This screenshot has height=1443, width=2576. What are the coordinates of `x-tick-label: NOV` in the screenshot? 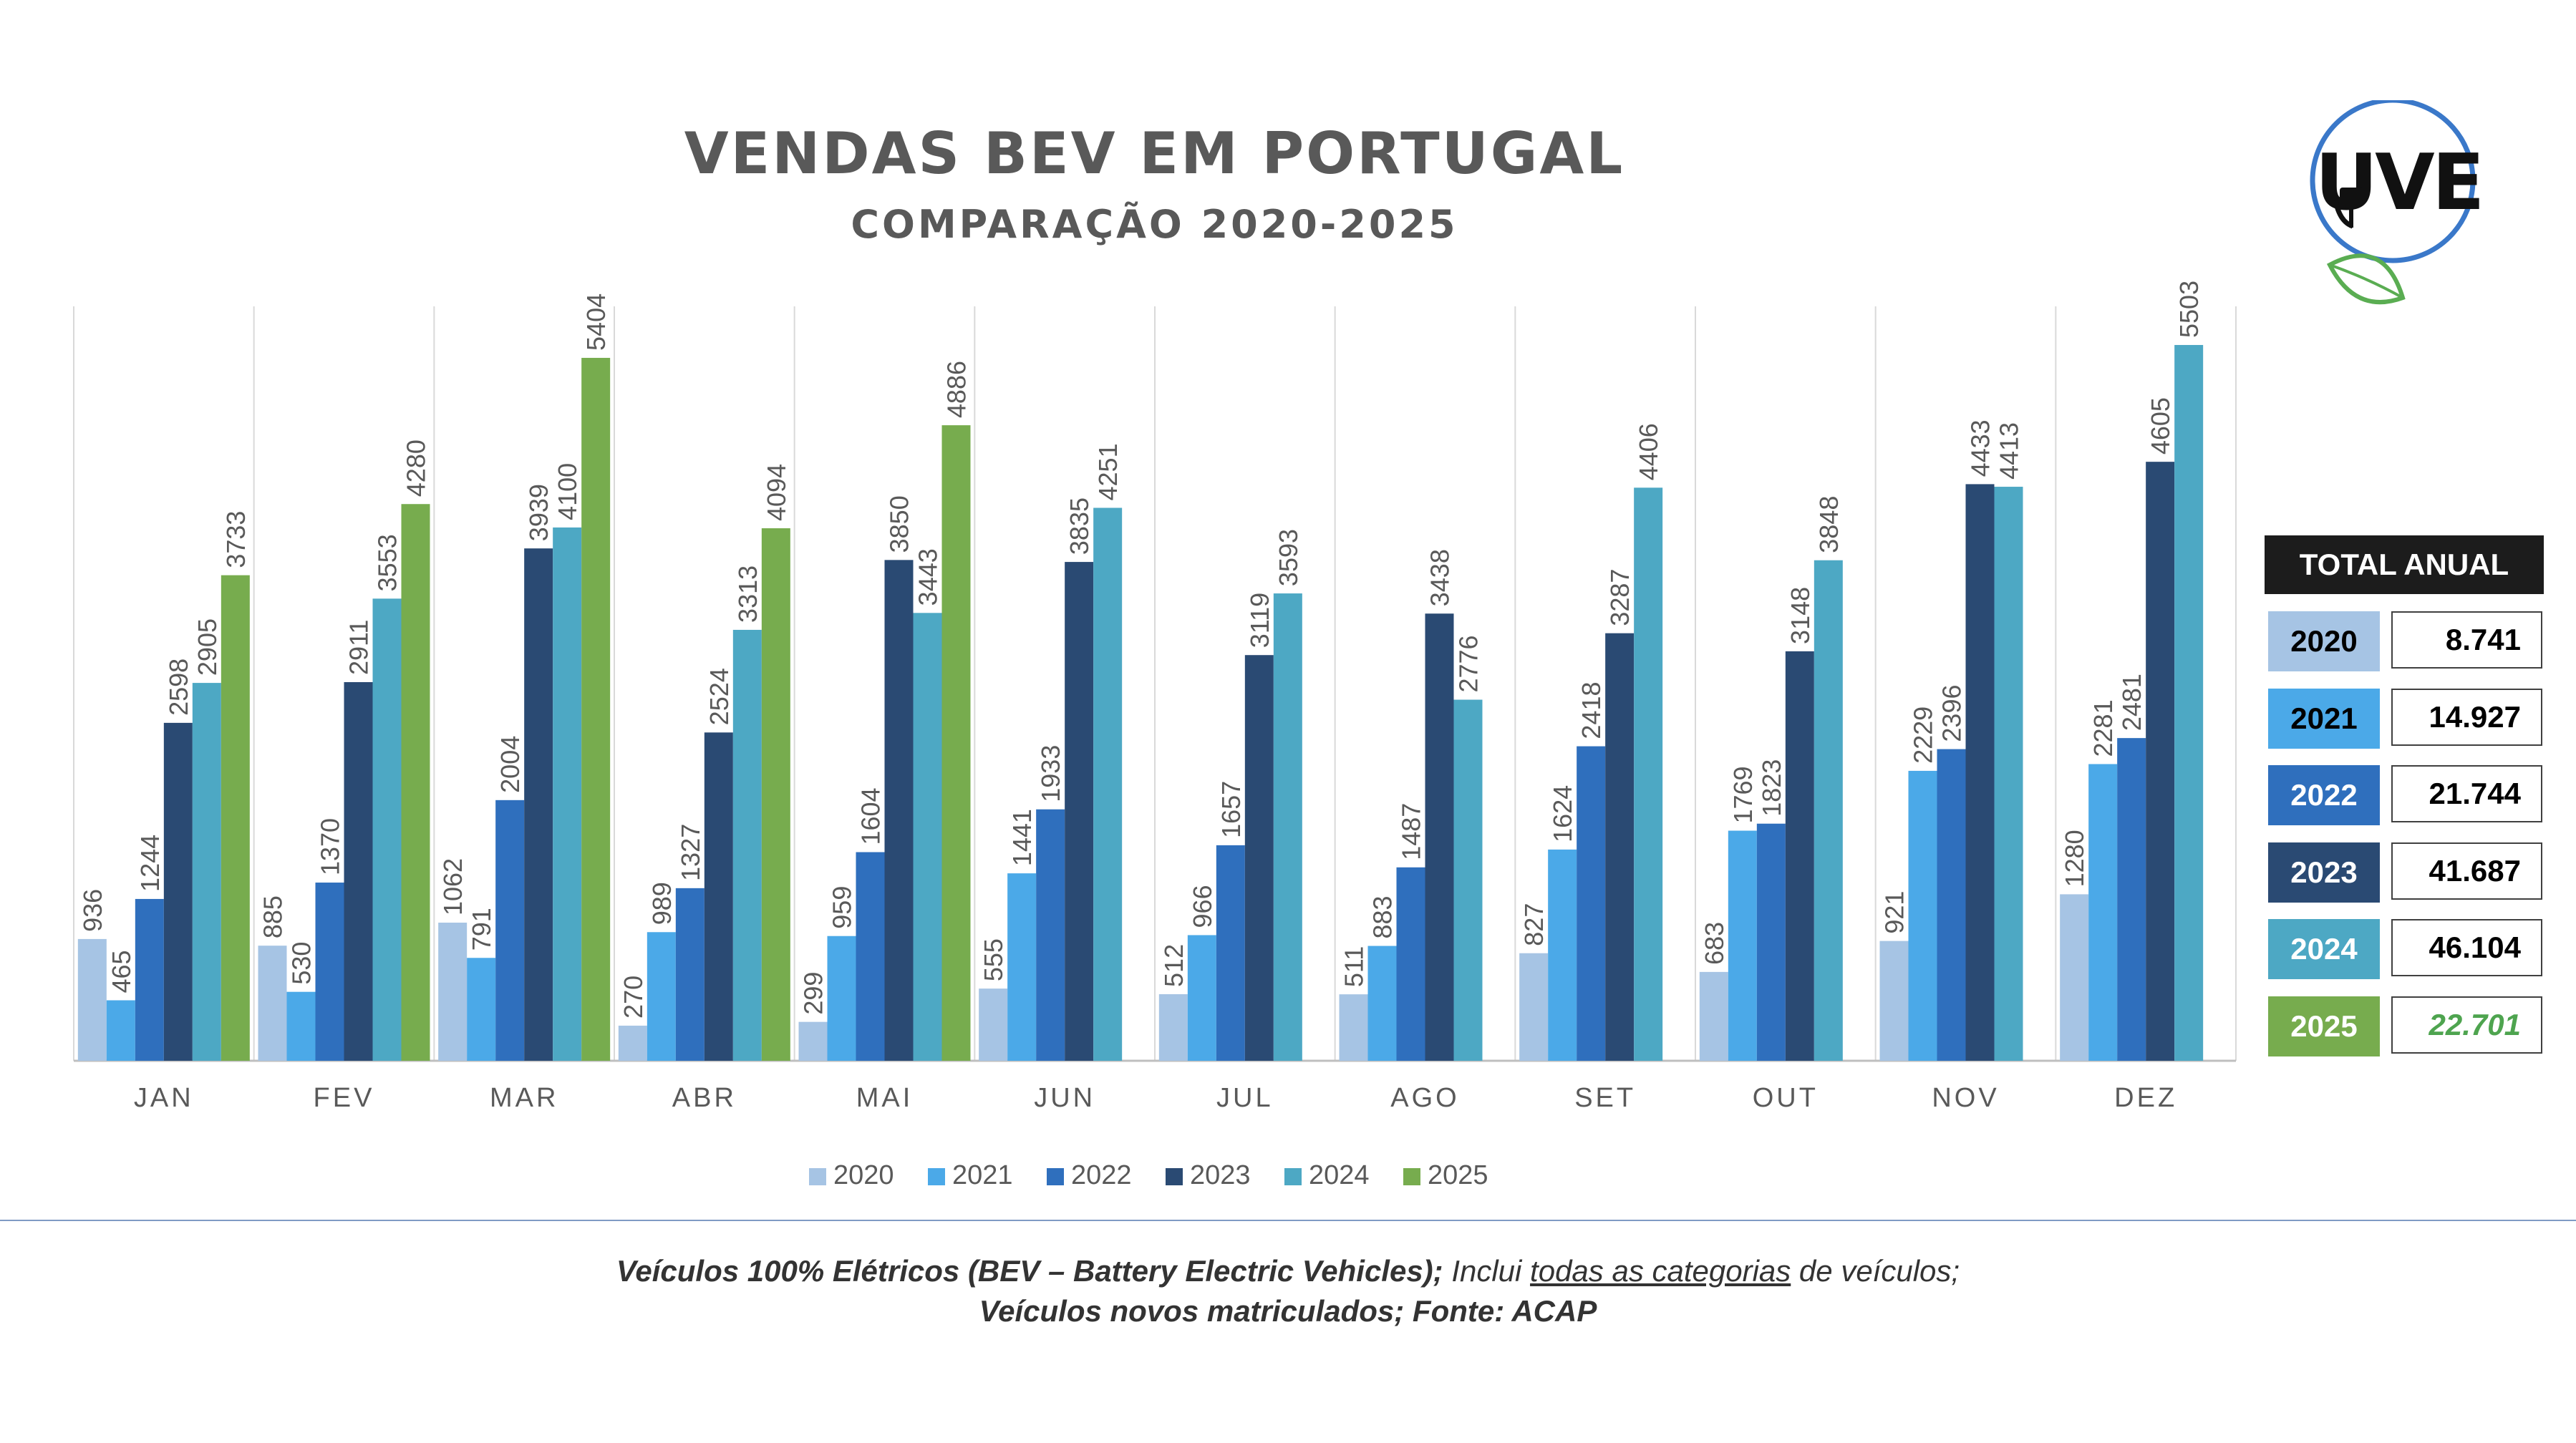 It's located at (1966, 1098).